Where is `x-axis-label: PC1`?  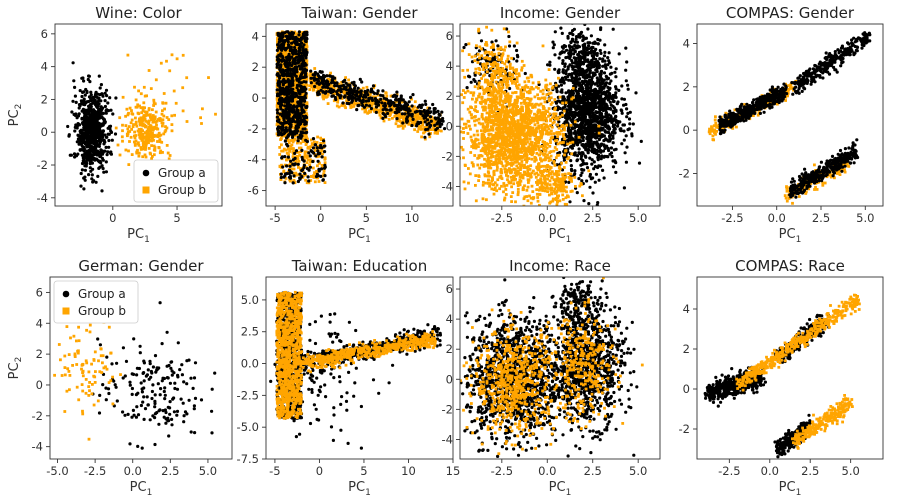
x-axis-label: PC1 is located at coordinates (138, 236).